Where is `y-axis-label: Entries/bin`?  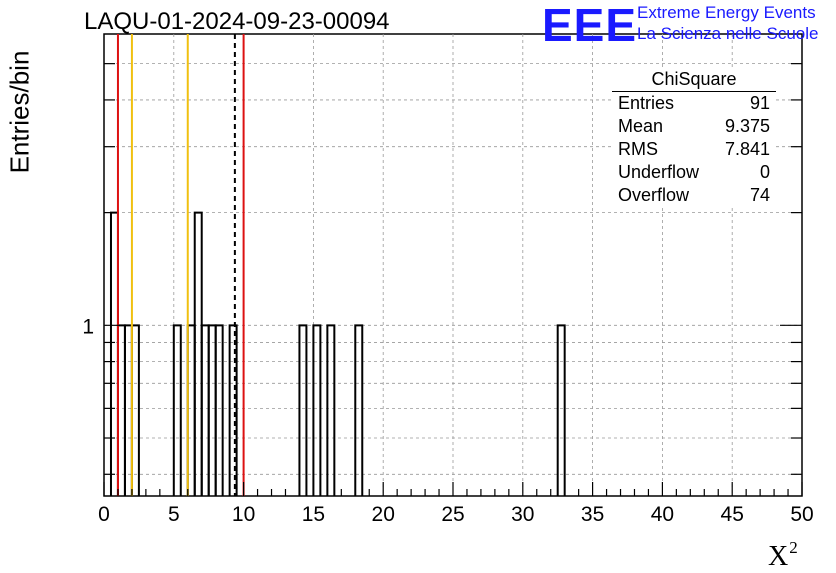 y-axis-label: Entries/bin is located at coordinates (19, 112).